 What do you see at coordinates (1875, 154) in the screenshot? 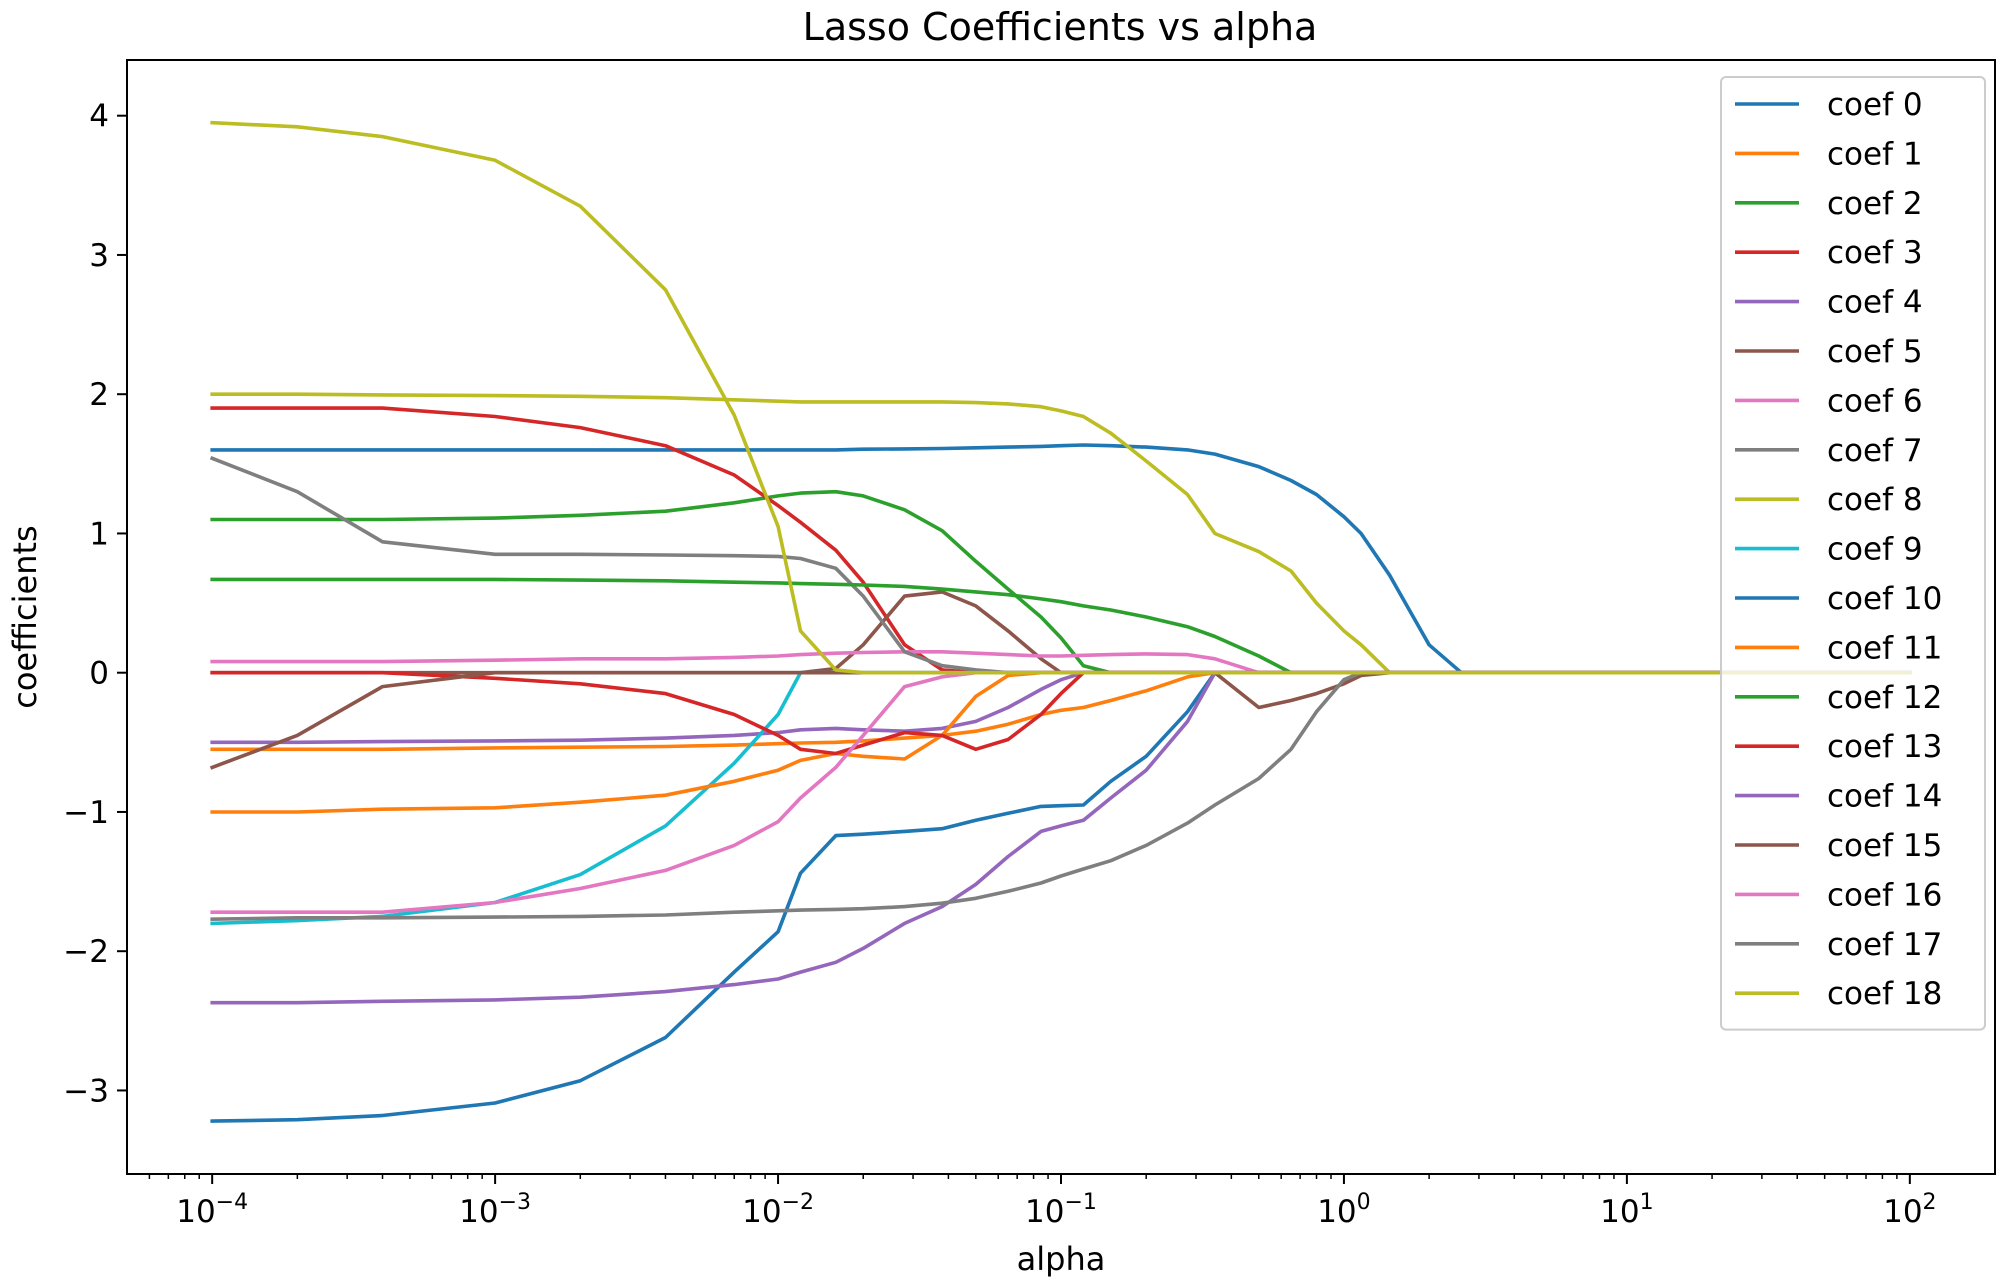
I see `legend-label: coef 1` at bounding box center [1875, 154].